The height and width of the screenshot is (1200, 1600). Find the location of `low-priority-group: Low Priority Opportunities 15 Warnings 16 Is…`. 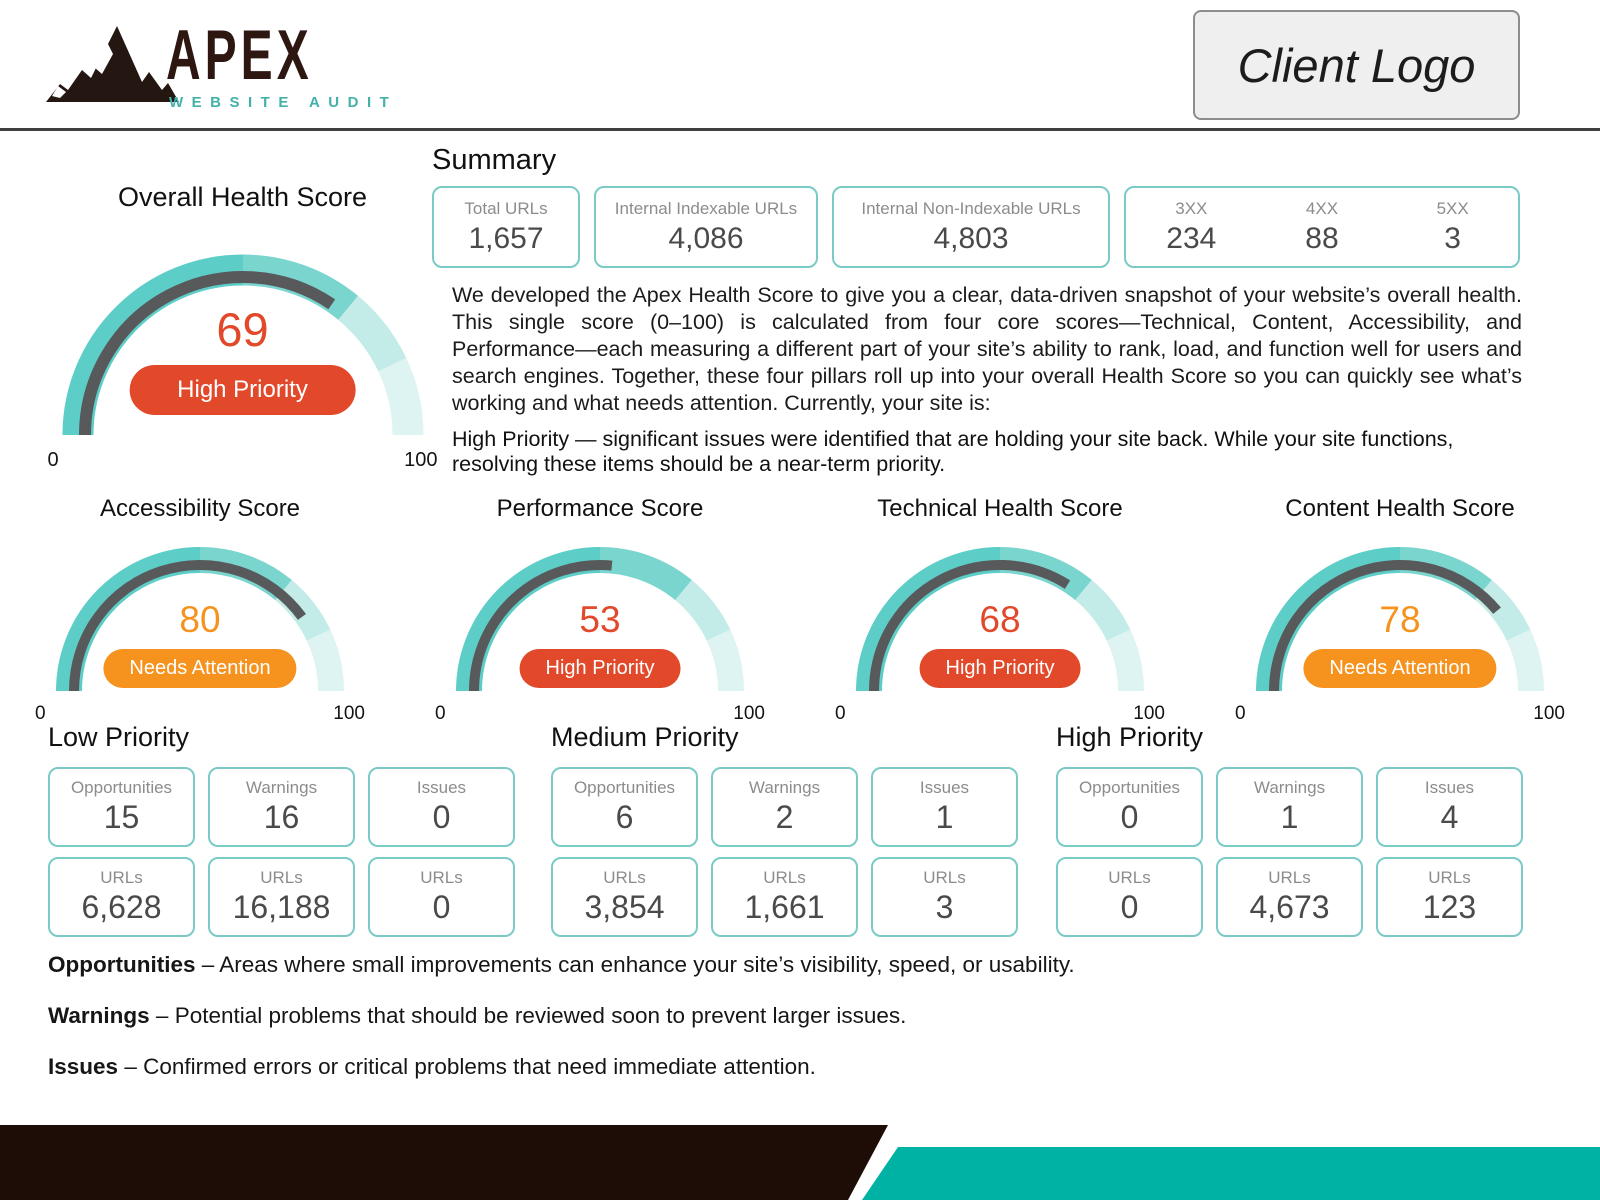

low-priority-group: Low Priority Opportunities 15 Warnings 16 Is… is located at coordinates (281, 829).